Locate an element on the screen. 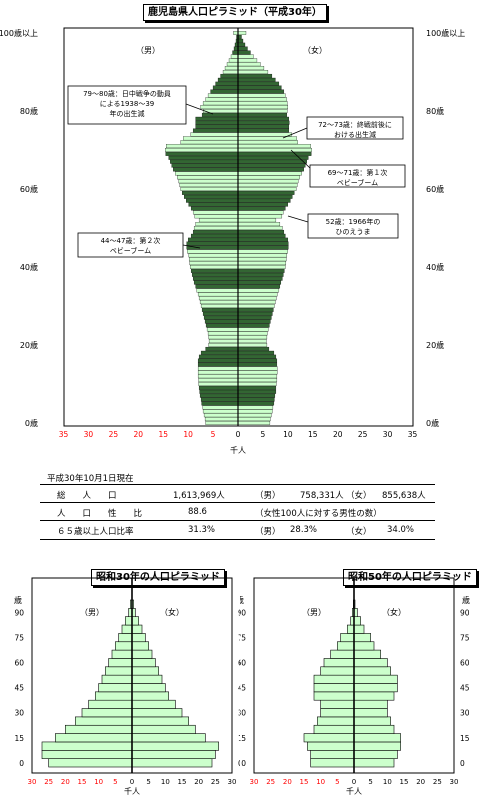  stats-male-value: 28.3% is located at coordinates (304, 530).